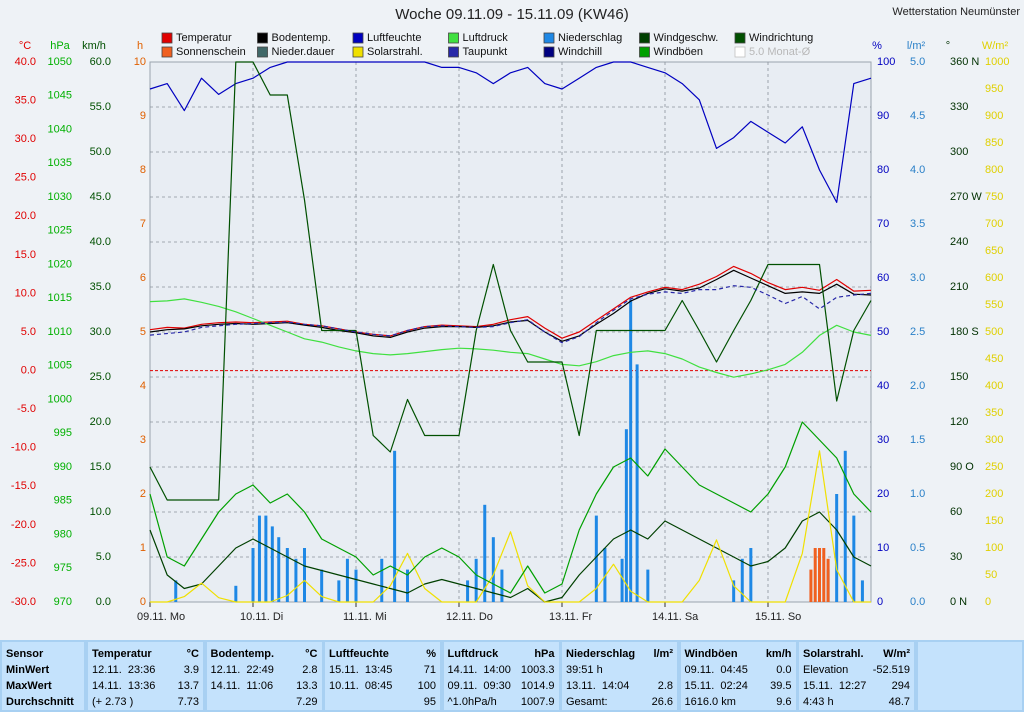 This screenshot has width=1024, height=712. Describe the element at coordinates (103, 557) in the screenshot. I see `y-tick-label: 5.0` at that location.